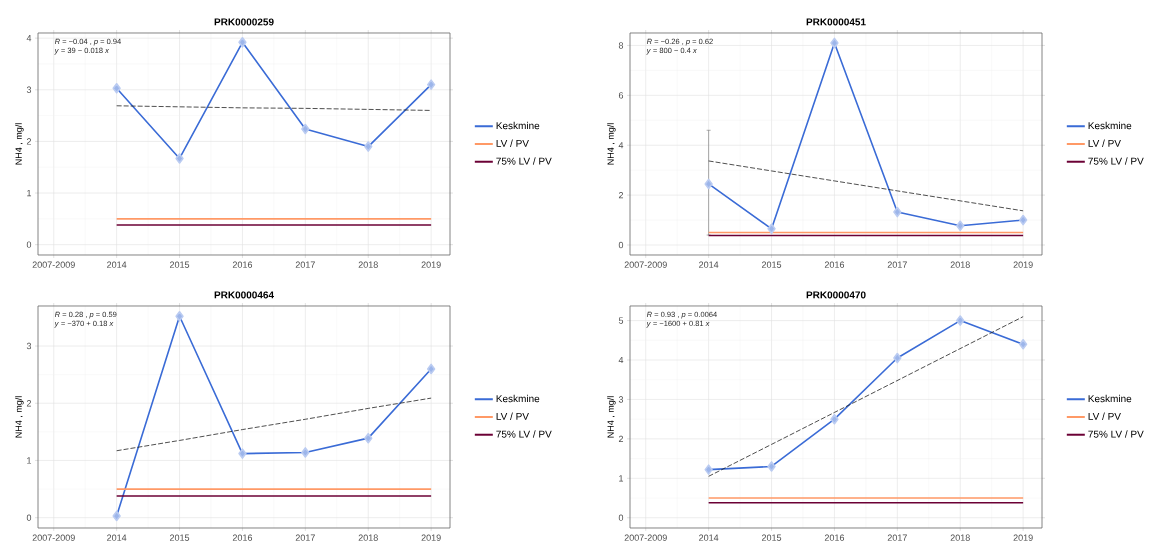  I want to click on chart-title: PRK0000470, so click(836, 295).